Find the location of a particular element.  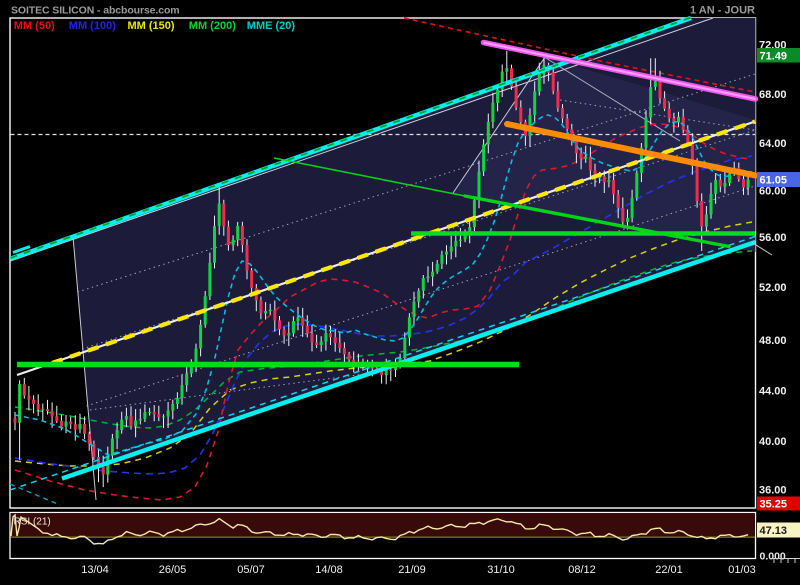

svg-text: 13/04 is located at coordinates (95, 570).